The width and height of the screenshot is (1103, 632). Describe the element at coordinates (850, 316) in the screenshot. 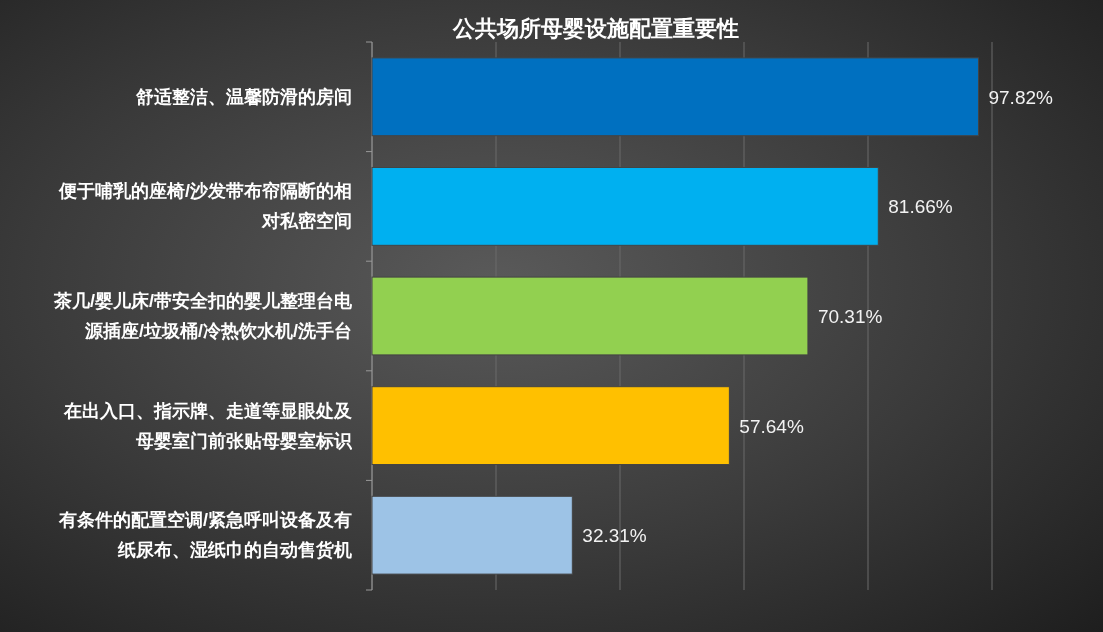

I see `data-label: 70.31%` at that location.